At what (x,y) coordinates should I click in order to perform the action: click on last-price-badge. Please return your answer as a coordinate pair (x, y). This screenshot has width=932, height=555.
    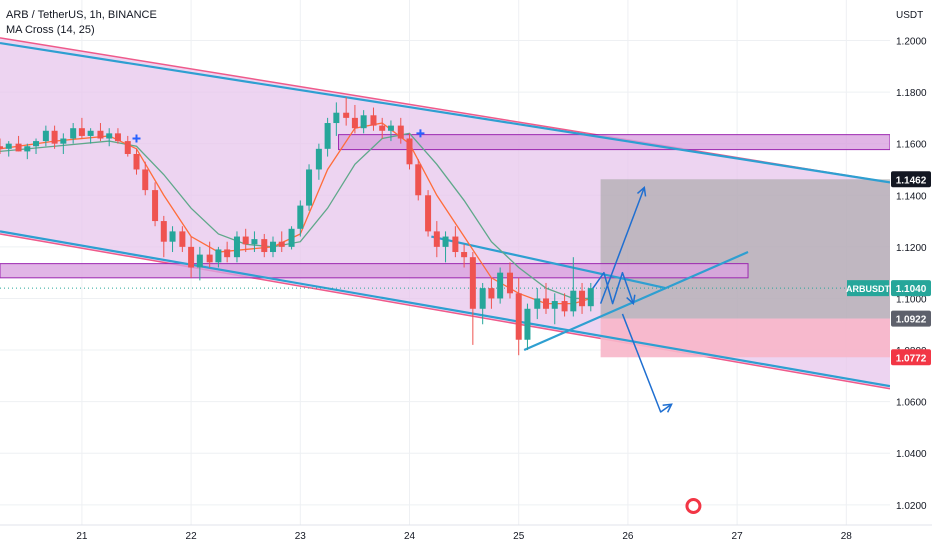
    Looking at the image, I should click on (911, 288).